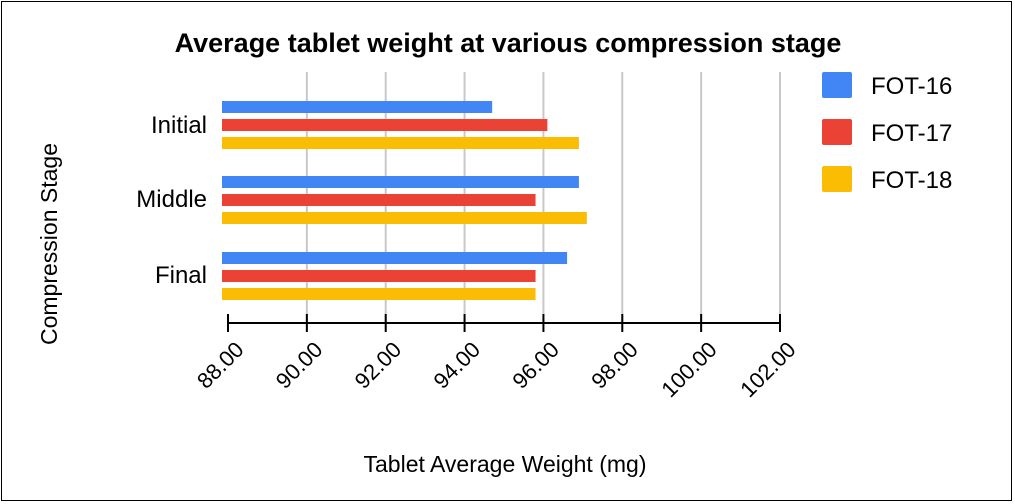  What do you see at coordinates (688, 369) in the screenshot?
I see `x-tick-label: 100.00` at bounding box center [688, 369].